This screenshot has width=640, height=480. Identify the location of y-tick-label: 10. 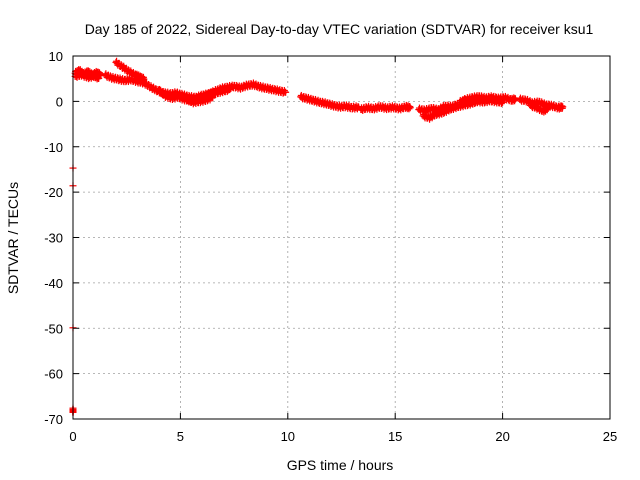
(56, 56).